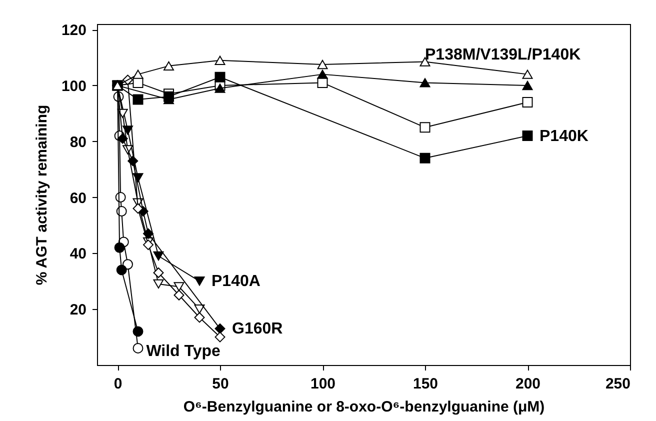  Describe the element at coordinates (617, 384) in the screenshot. I see `x-tick-label: 250` at that location.